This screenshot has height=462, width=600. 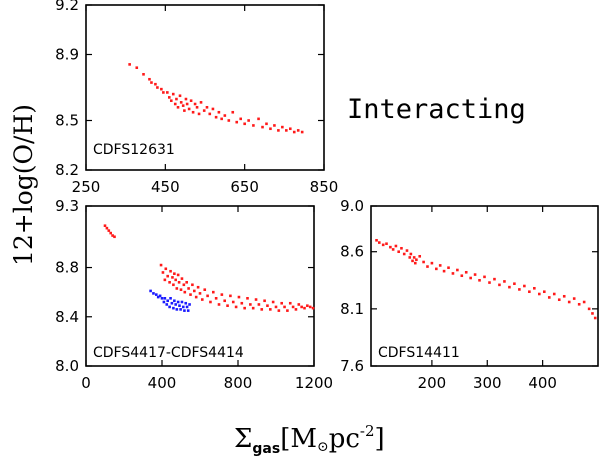 I want to click on y-tick-label: 8.8, so click(x=67, y=268).